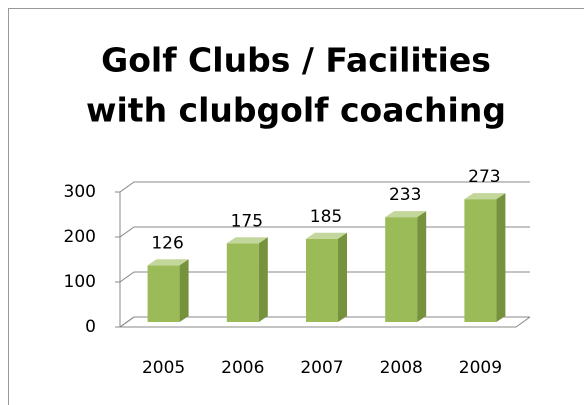  What do you see at coordinates (405, 195) in the screenshot?
I see `data-label: 233` at bounding box center [405, 195].